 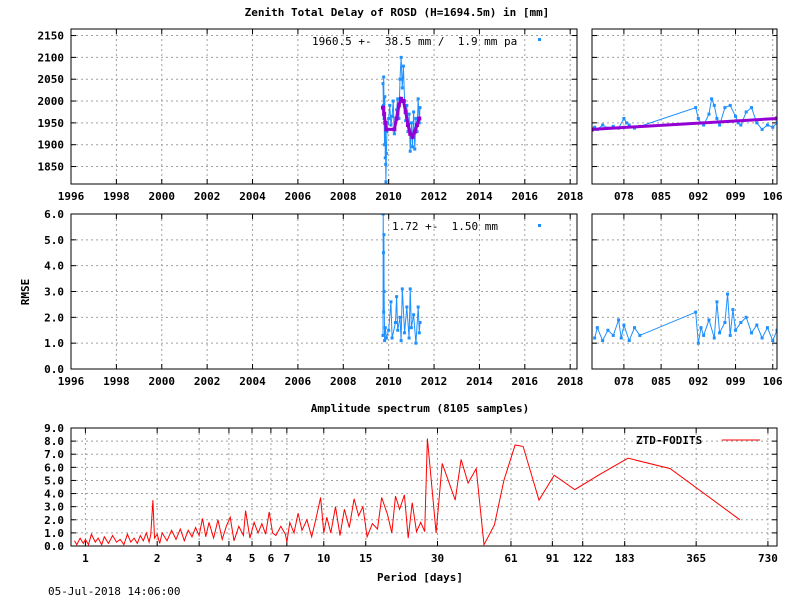 I want to click on ztd-legend-text: 1960.5 +- 38.5 mm / 1.9 mm pa, so click(x=414, y=41).